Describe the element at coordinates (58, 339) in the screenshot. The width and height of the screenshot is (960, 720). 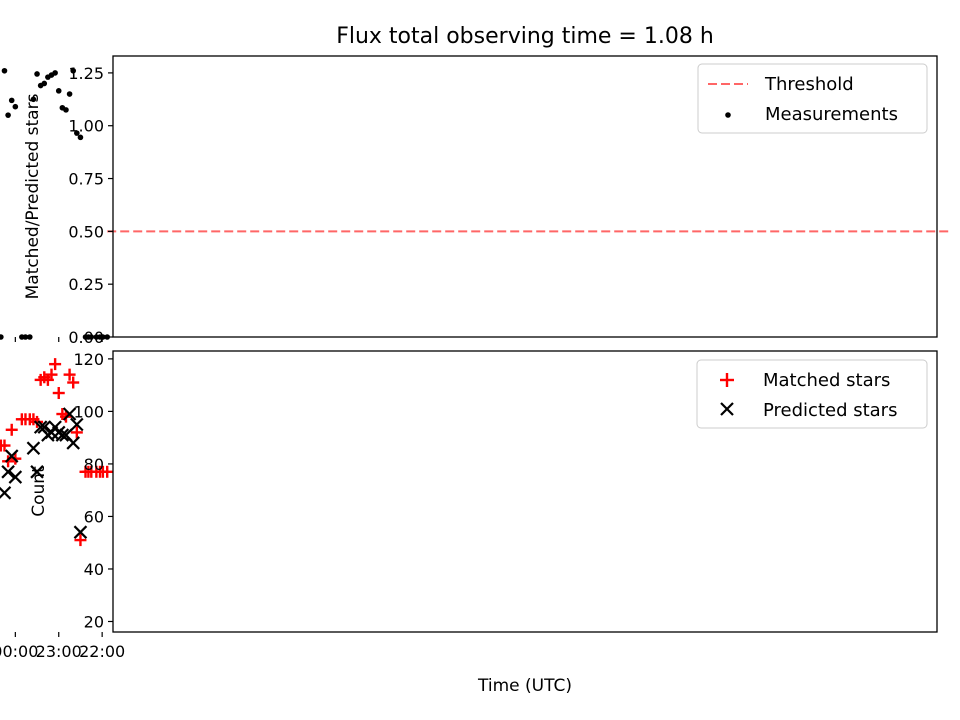
I see `top-x-axis-ticks` at that location.